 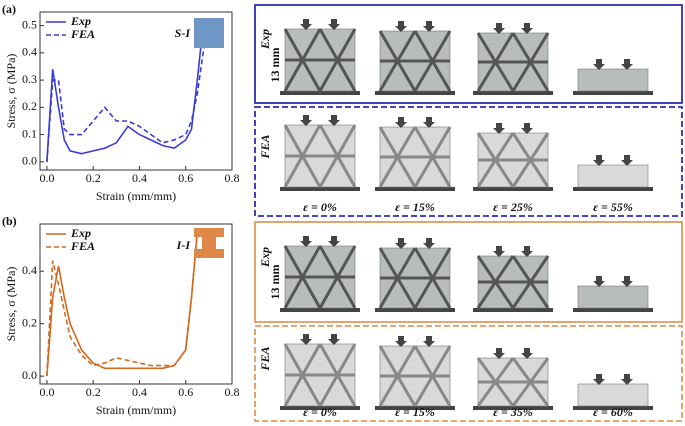 What do you see at coordinates (29, 133) in the screenshot?
I see `y-tick-label: 0.1` at bounding box center [29, 133].